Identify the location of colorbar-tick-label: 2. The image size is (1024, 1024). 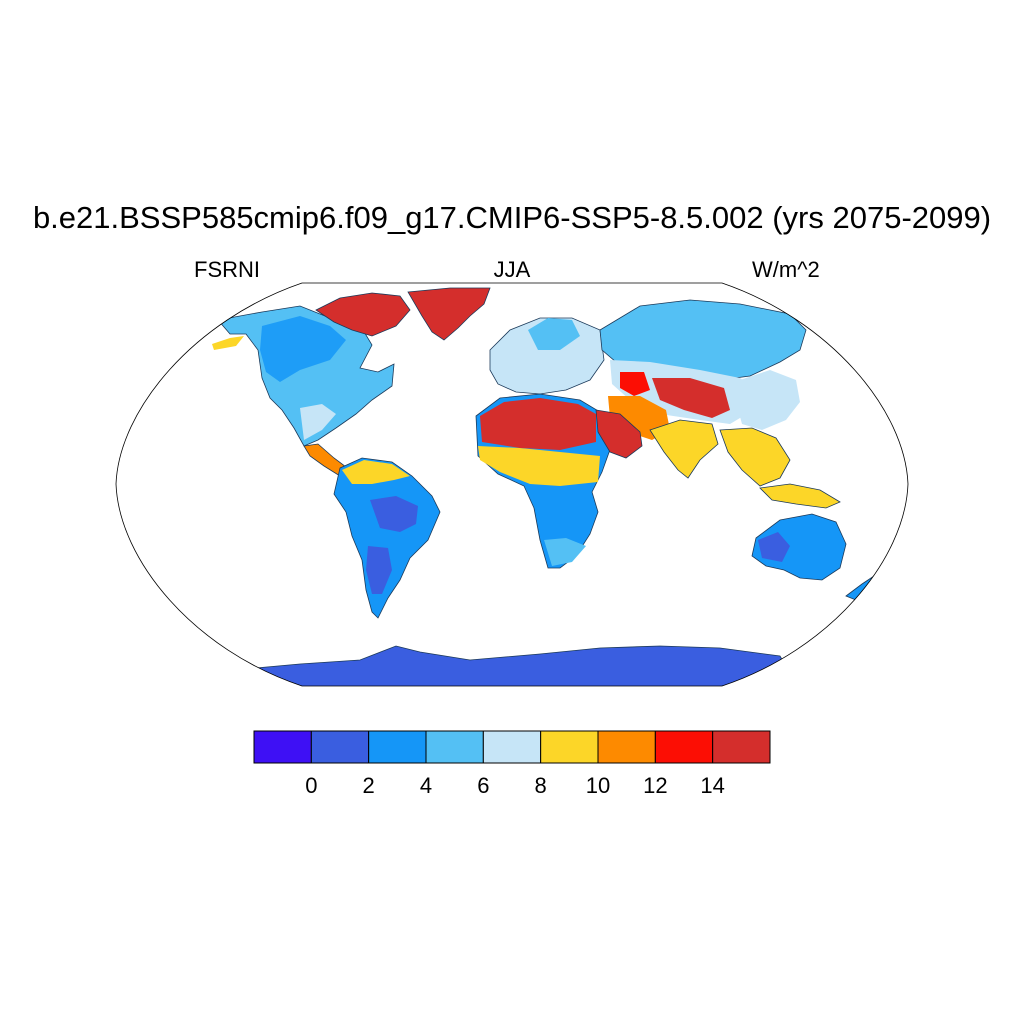
(369, 785).